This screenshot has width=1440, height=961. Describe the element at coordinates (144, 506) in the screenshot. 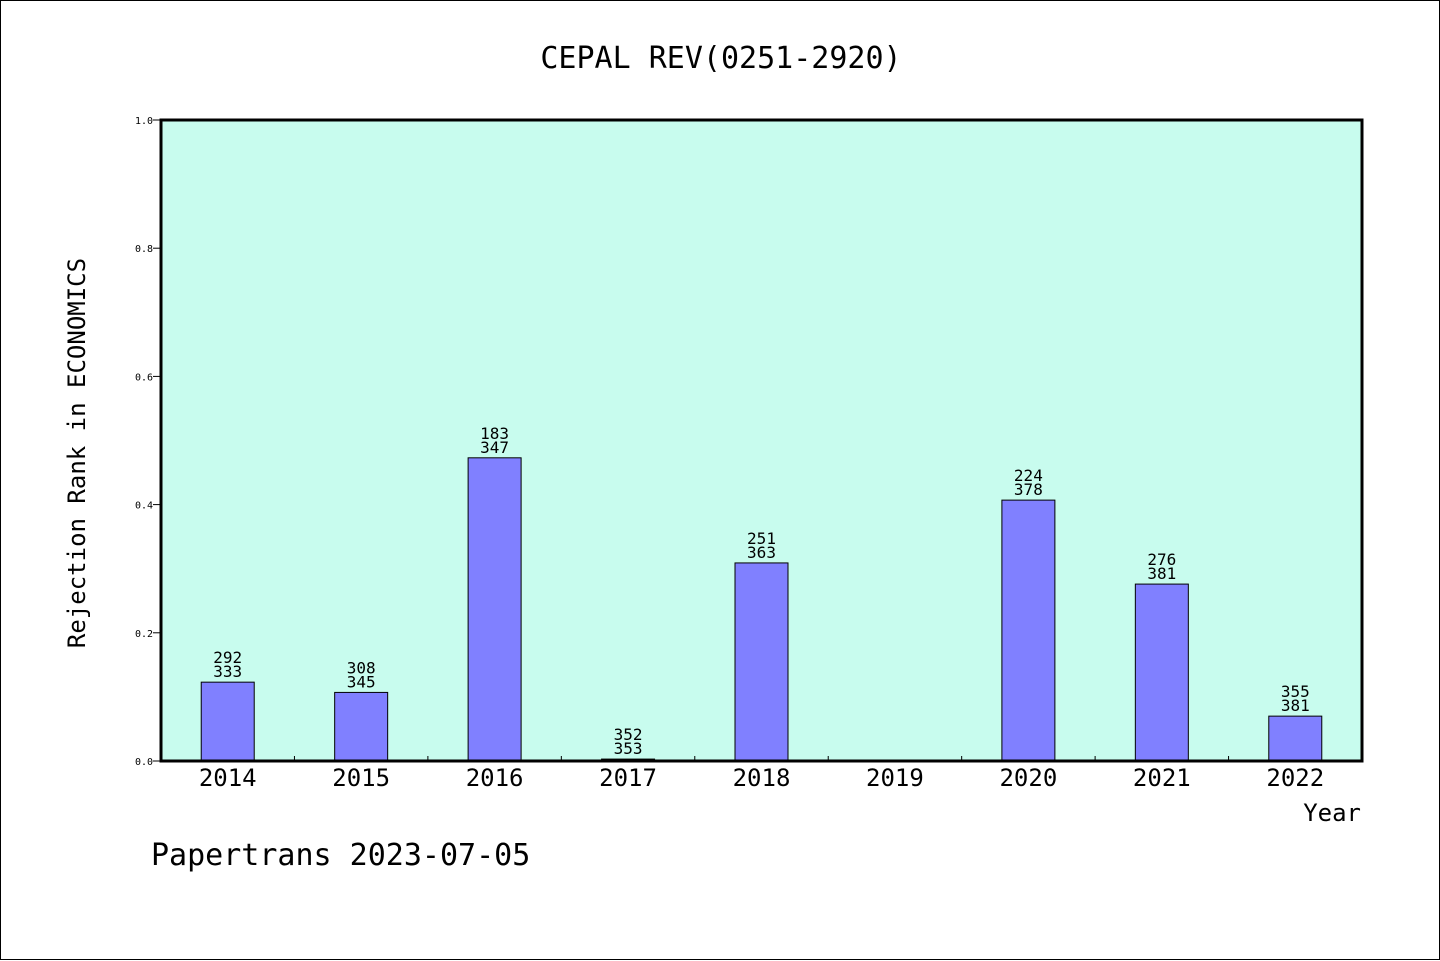

I see `y-tick-label: 0.4` at that location.